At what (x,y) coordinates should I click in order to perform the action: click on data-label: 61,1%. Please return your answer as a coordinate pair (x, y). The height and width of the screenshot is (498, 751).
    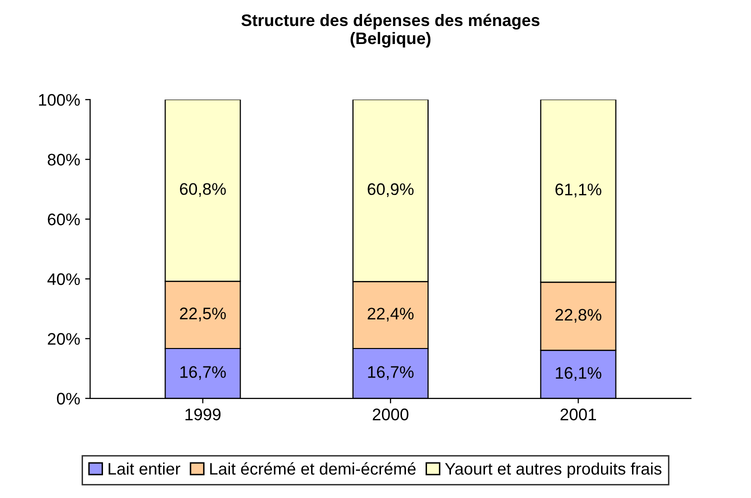
    Looking at the image, I should click on (578, 191).